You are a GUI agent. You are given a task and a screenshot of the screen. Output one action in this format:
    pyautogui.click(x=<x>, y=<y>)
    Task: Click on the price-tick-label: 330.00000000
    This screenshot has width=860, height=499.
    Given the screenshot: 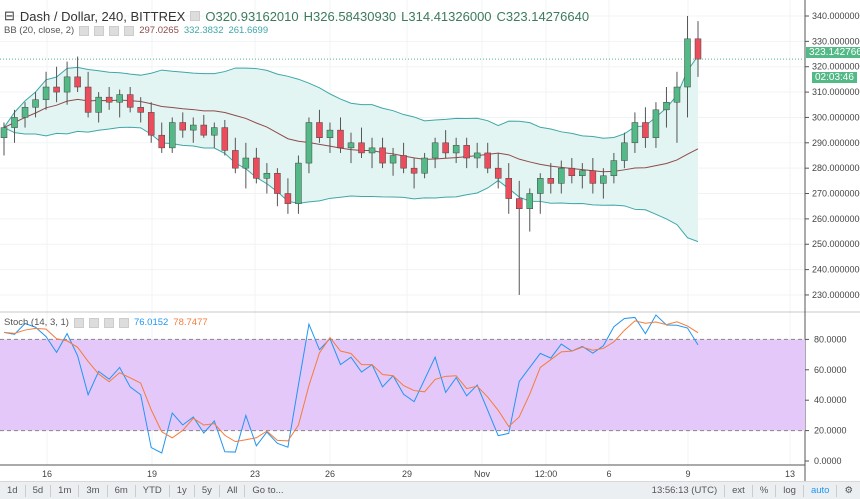 What is the action you would take?
    pyautogui.click(x=836, y=41)
    